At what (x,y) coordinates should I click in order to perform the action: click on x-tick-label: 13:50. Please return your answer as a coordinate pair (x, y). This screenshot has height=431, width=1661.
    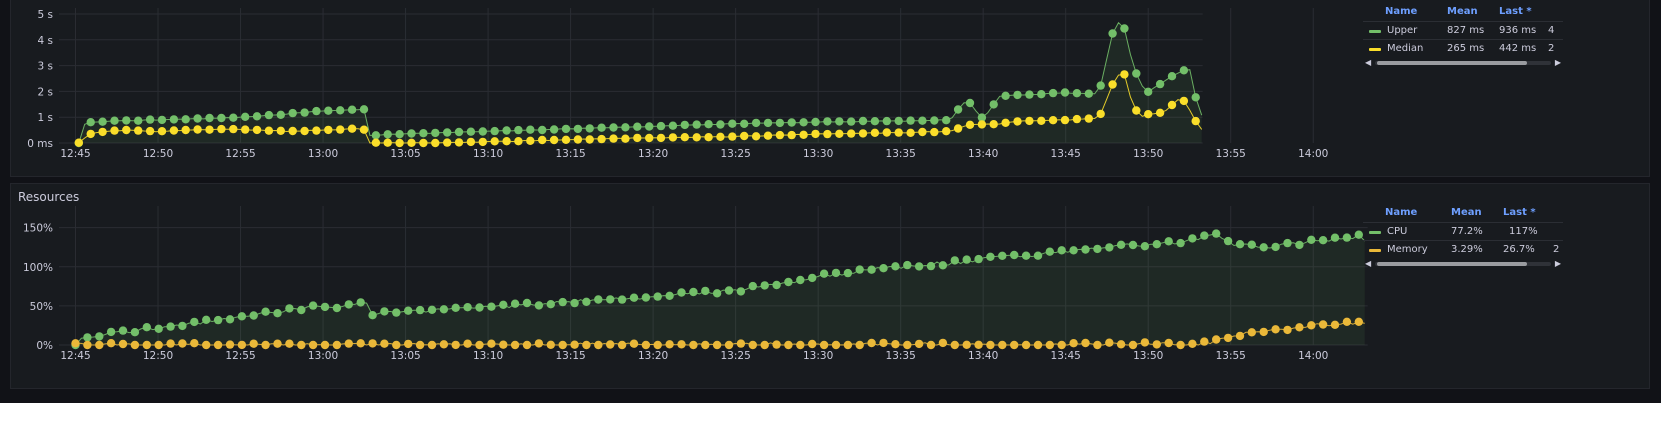
    Looking at the image, I should click on (1148, 356).